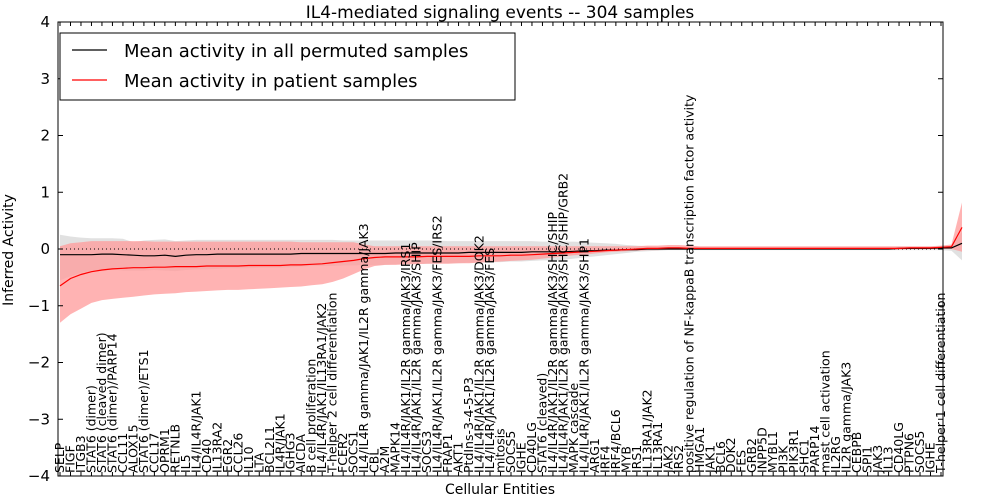 This screenshot has width=1000, height=500. Describe the element at coordinates (185, 463) in the screenshot. I see `category-label: IL5` at that location.